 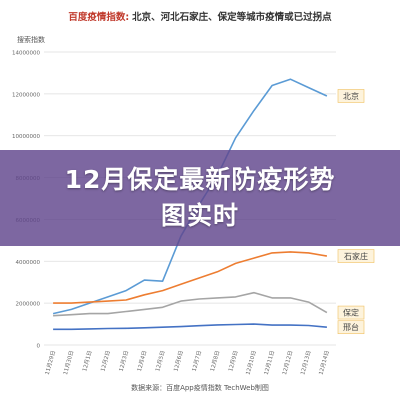 I want to click on y-tick-label: 10000000, so click(x=26, y=137).